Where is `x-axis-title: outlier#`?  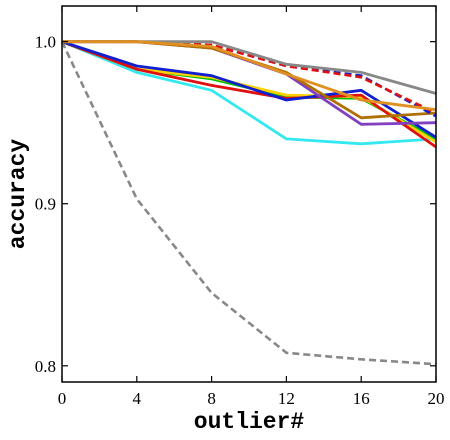
x-axis-title: outlier# is located at coordinates (249, 422).